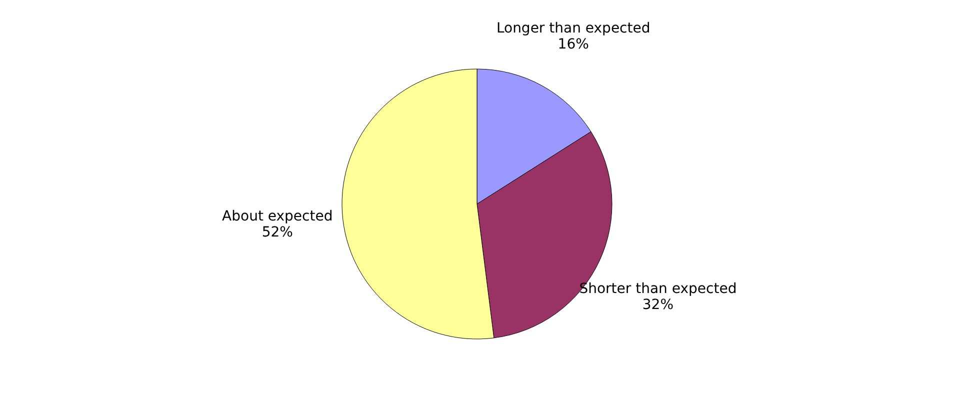 The height and width of the screenshot is (408, 954). Describe the element at coordinates (277, 232) in the screenshot. I see `data-label: 52%` at that location.